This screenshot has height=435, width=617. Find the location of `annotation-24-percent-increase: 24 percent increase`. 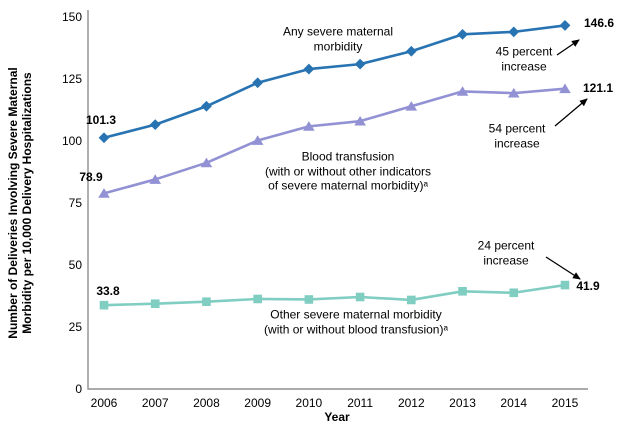

annotation-24-percent-increase: 24 percent increase is located at coordinates (506, 253).